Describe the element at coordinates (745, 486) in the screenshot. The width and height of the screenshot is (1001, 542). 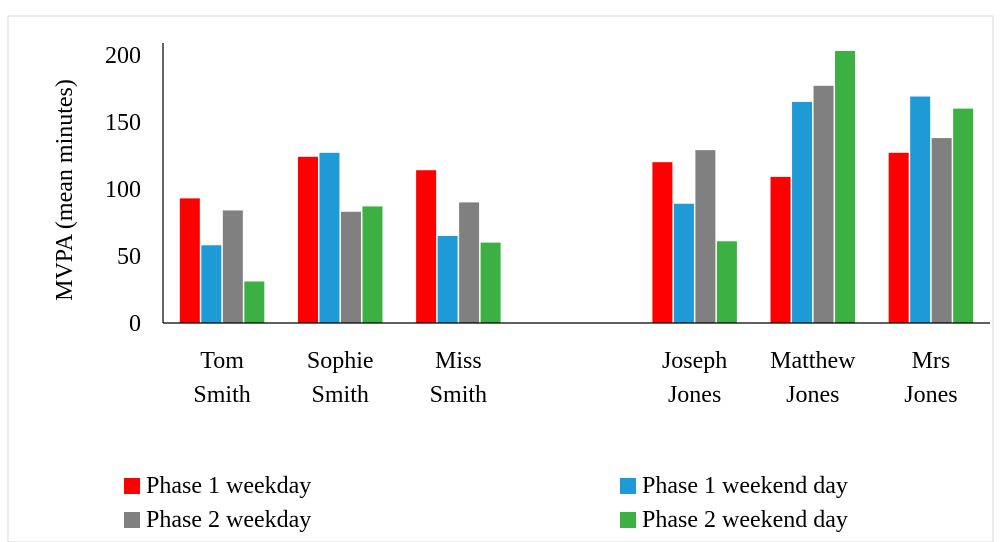
I see `legend-label: Phase 1 weekend day` at that location.